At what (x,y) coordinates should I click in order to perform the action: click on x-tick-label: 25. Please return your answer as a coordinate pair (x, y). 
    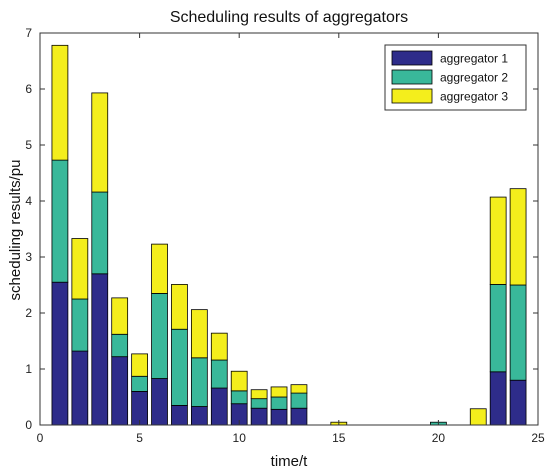
    Looking at the image, I should click on (538, 438).